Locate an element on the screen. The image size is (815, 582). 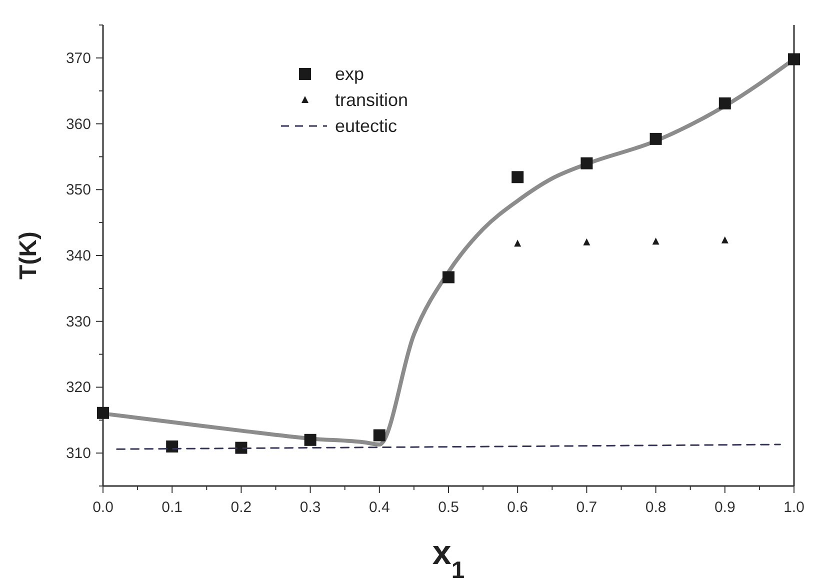
x-tick-label: 0.6 is located at coordinates (517, 507).